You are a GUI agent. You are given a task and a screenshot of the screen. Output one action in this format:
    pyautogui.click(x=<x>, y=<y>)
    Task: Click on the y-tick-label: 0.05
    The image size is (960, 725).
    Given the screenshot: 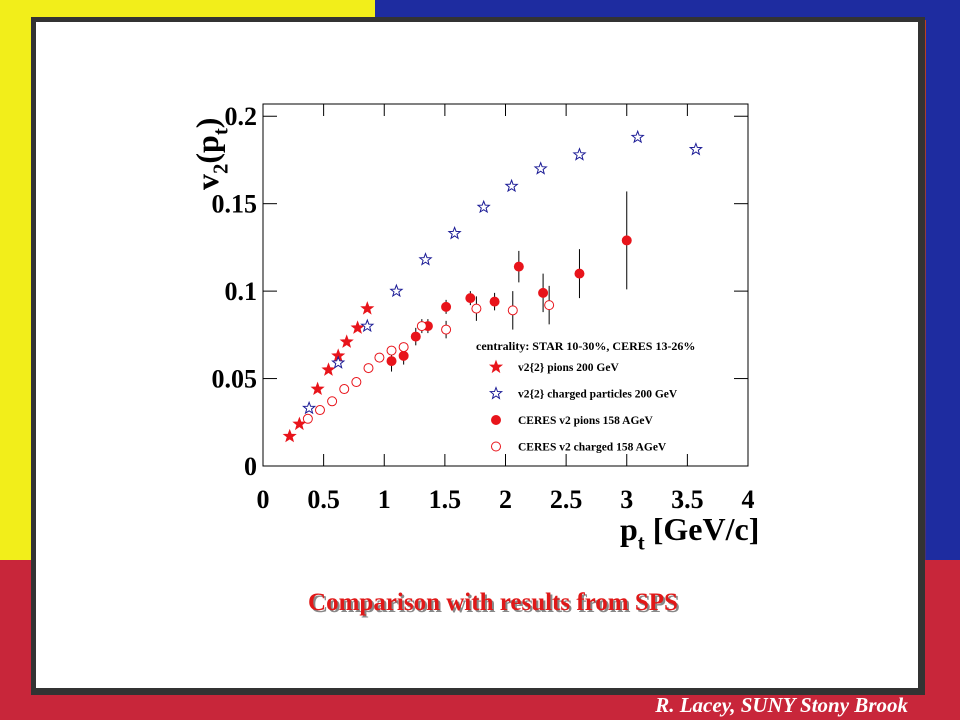 What is the action you would take?
    pyautogui.click(x=235, y=379)
    